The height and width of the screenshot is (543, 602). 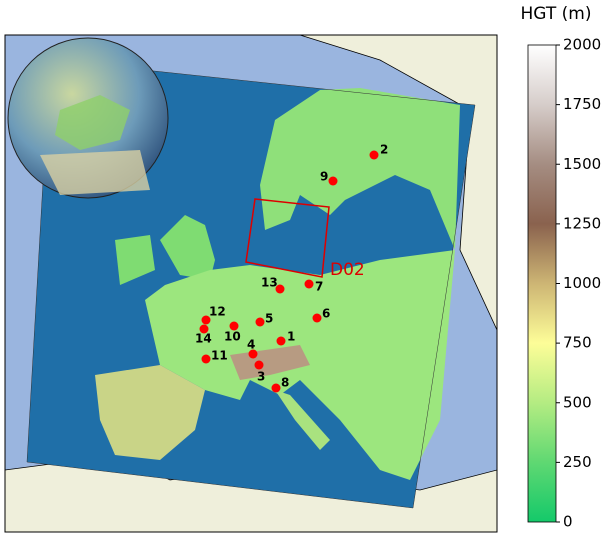 What do you see at coordinates (582, 283) in the screenshot?
I see `colorbar-tick-label: 1000` at bounding box center [582, 283].